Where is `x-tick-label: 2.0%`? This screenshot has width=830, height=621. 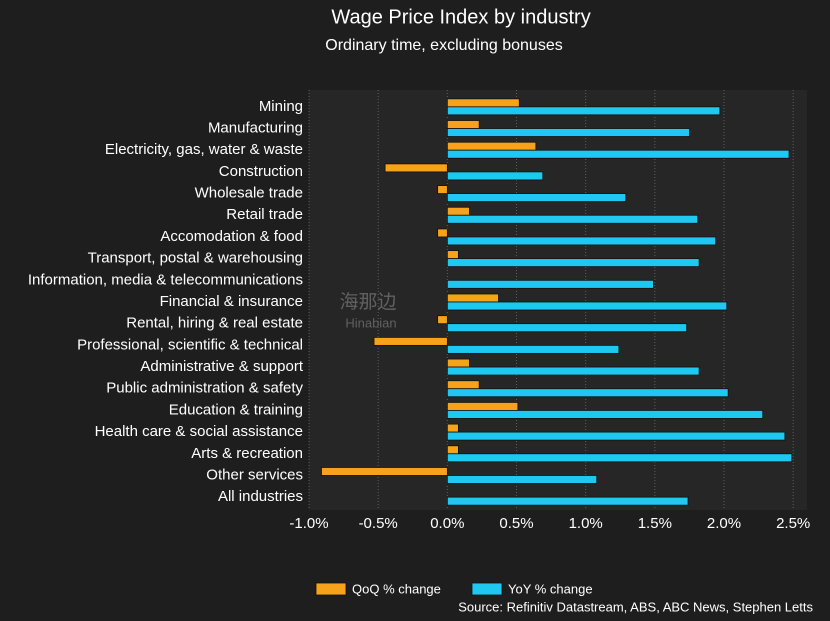
x-tick-label: 2.0% is located at coordinates (724, 523).